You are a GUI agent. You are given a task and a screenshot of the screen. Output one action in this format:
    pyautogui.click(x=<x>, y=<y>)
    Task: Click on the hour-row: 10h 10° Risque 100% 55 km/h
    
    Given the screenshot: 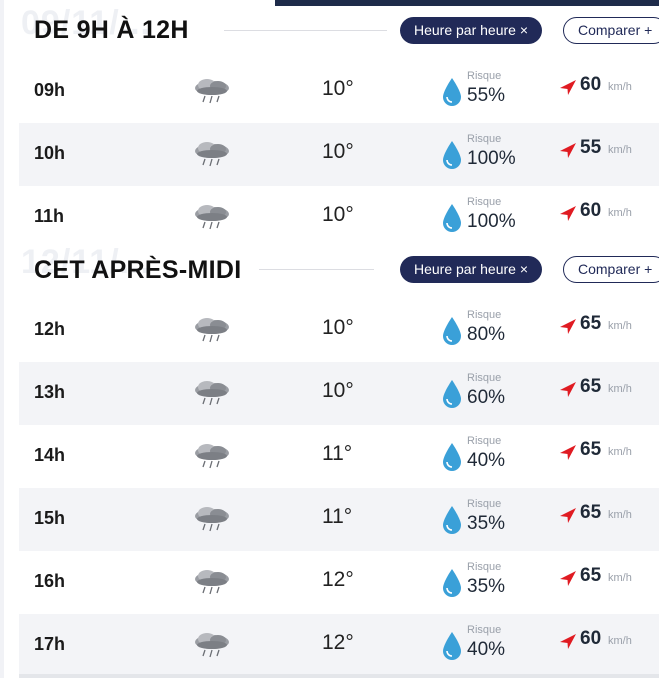 What is the action you would take?
    pyautogui.click(x=339, y=154)
    